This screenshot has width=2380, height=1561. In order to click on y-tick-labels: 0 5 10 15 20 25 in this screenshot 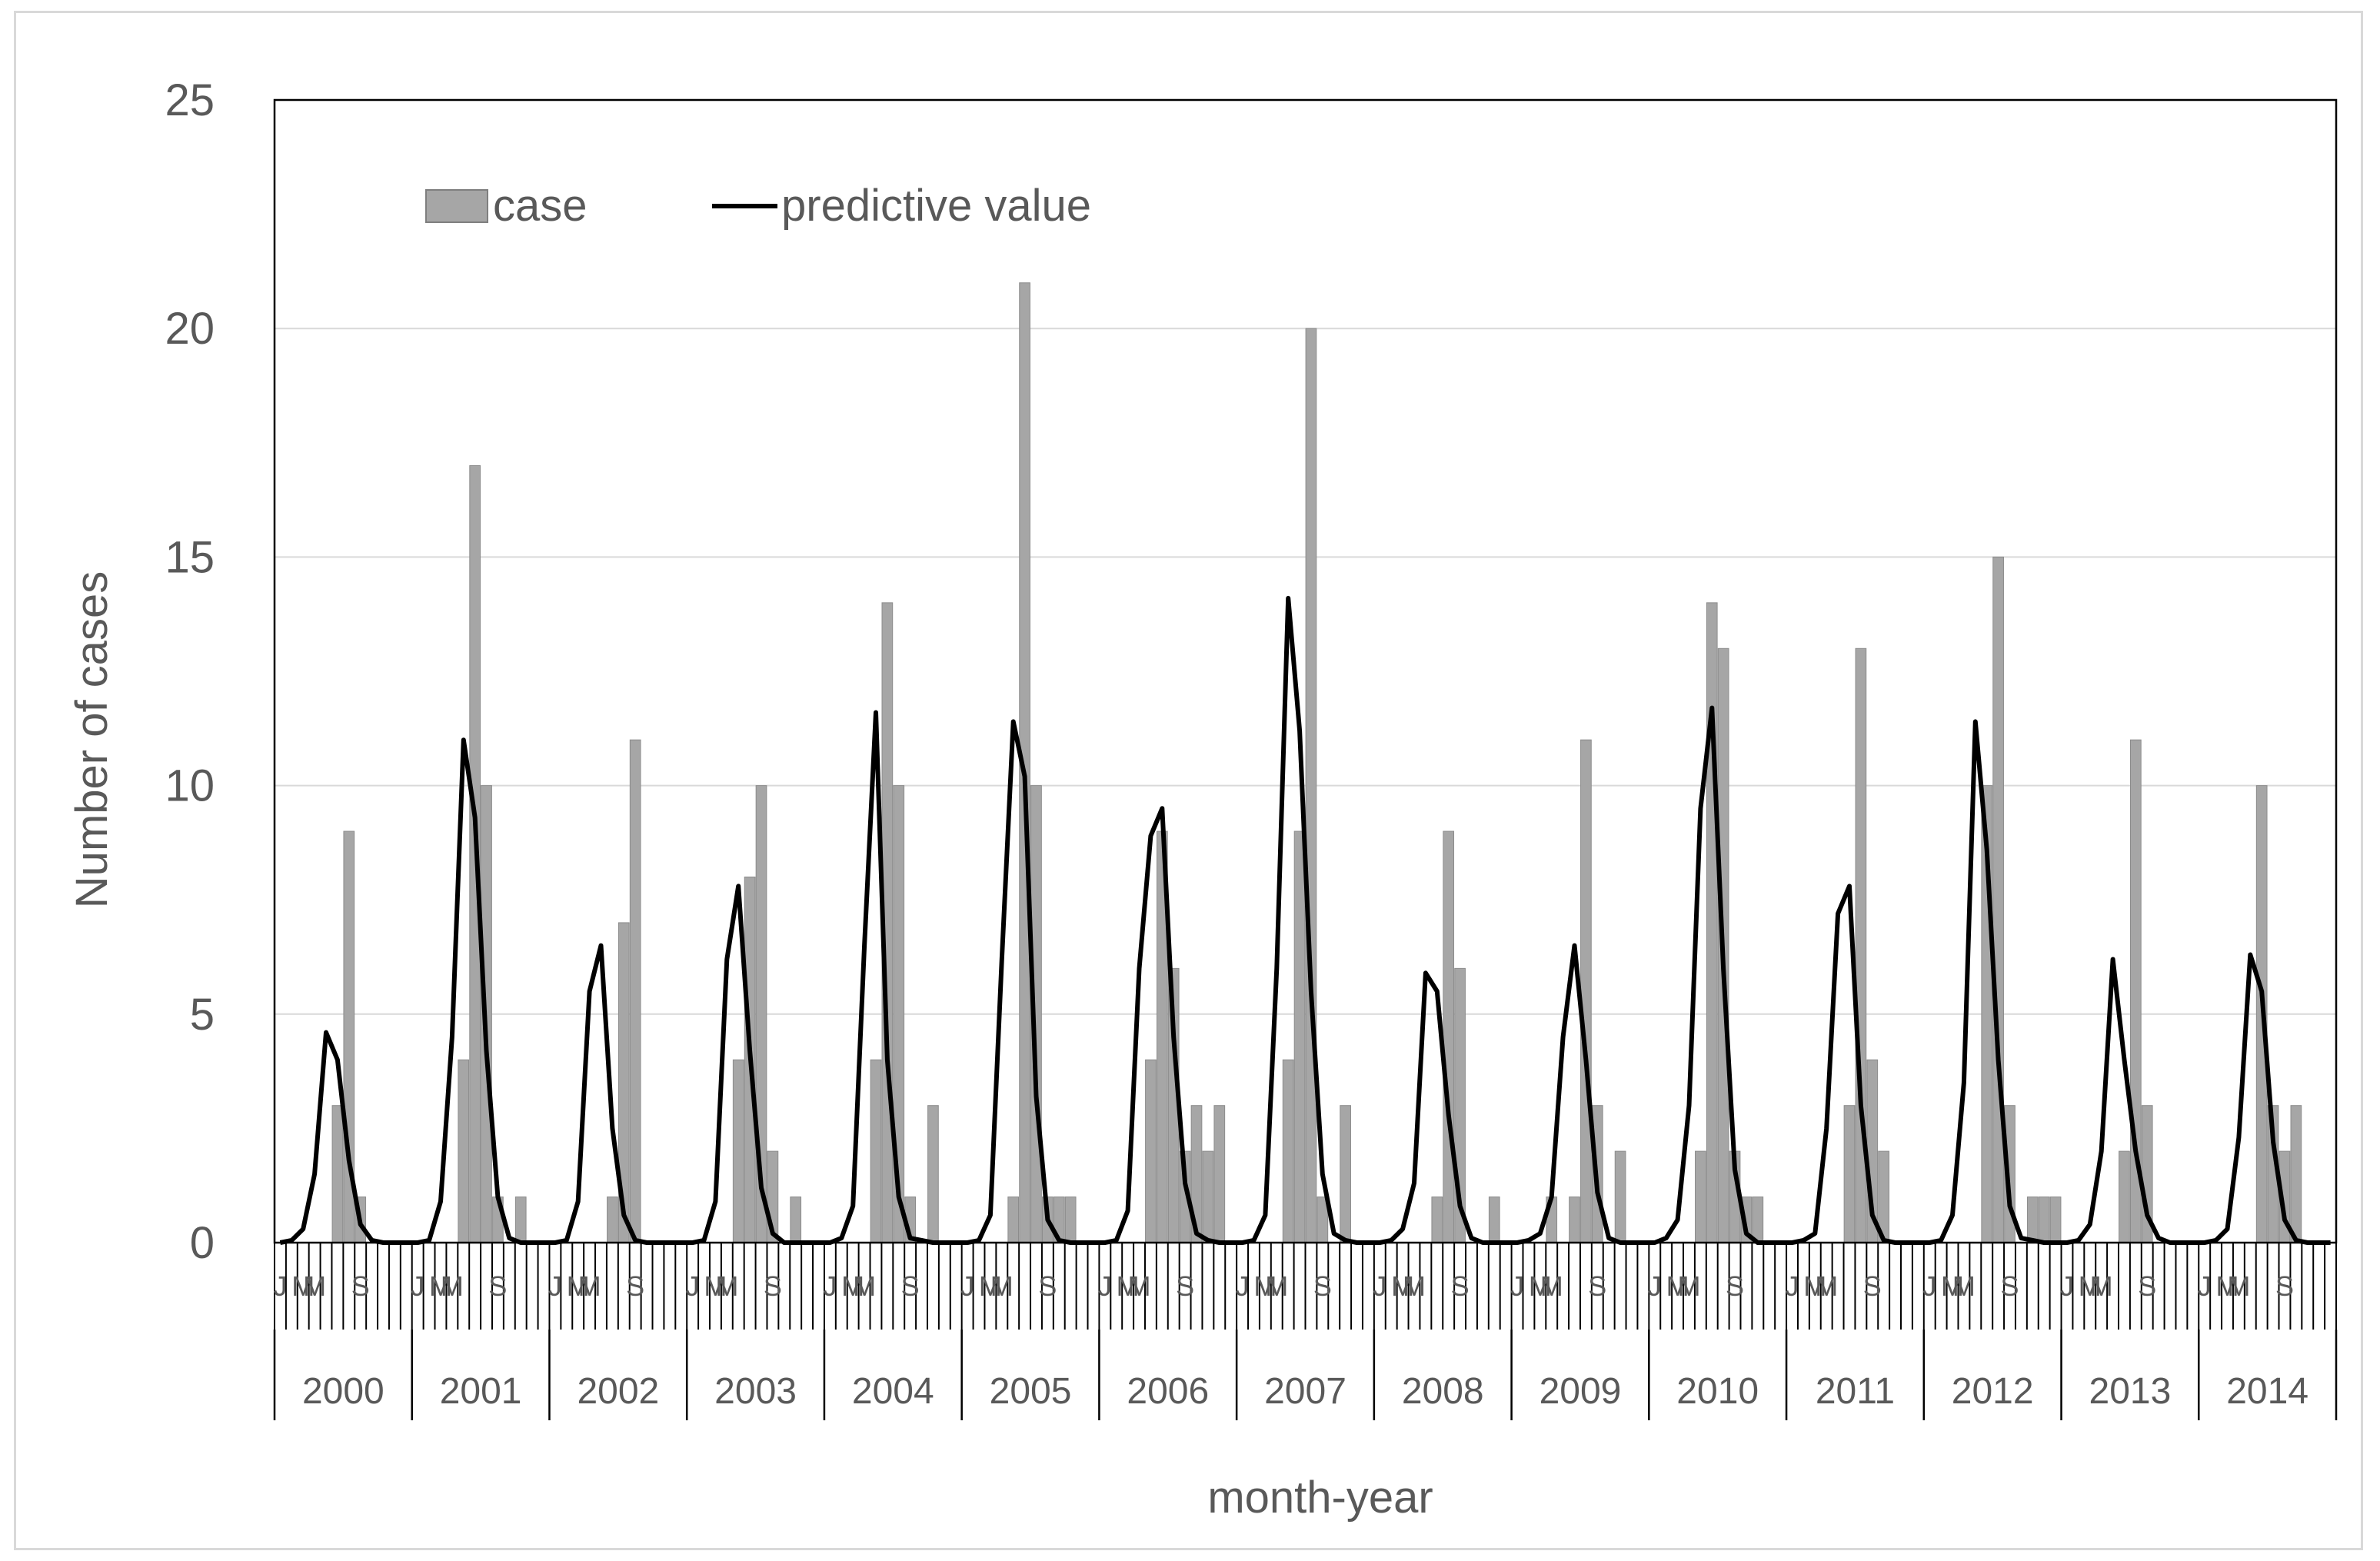, I will do `click(190, 671)`.